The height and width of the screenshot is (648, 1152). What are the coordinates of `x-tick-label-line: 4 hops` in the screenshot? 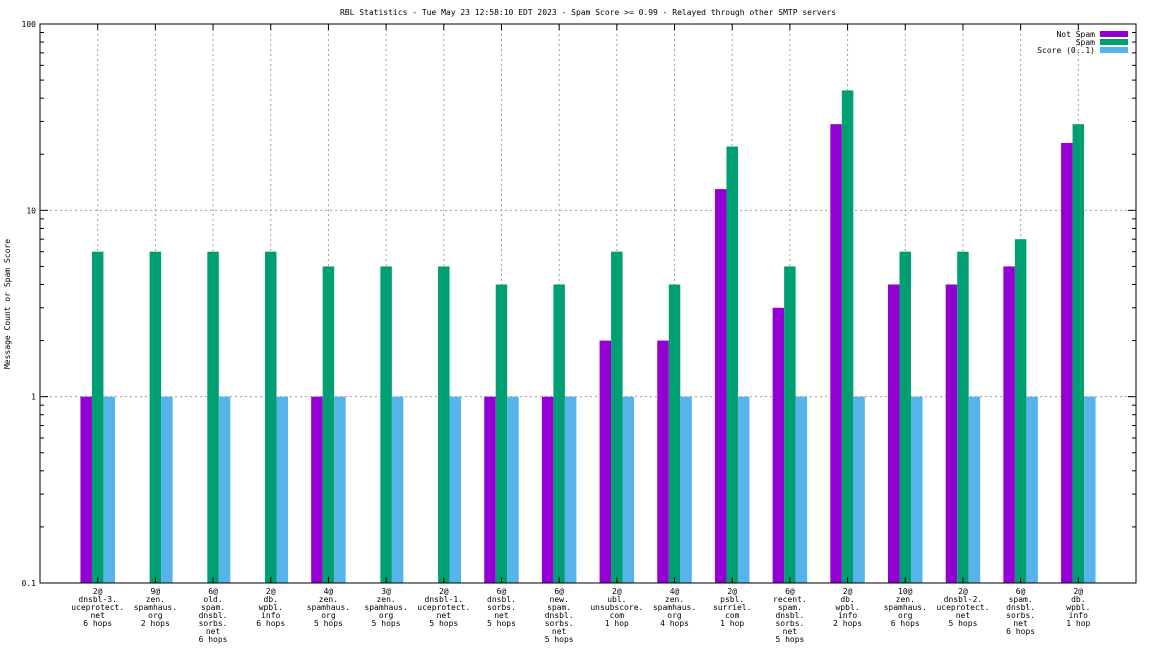 It's located at (674, 623).